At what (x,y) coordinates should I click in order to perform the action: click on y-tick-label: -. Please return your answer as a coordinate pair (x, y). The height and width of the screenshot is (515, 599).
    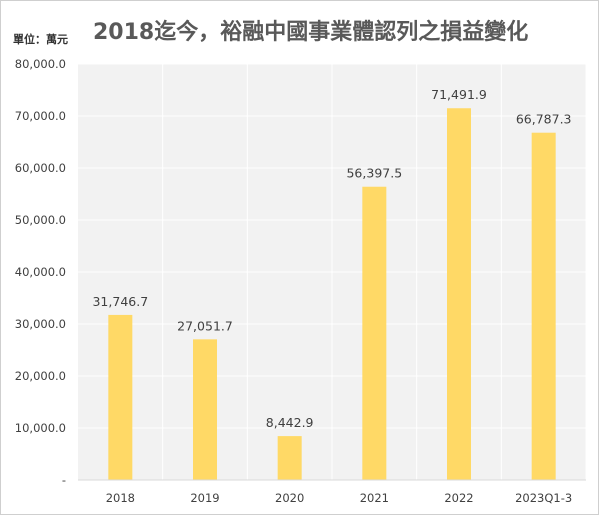
    Looking at the image, I should click on (64, 480).